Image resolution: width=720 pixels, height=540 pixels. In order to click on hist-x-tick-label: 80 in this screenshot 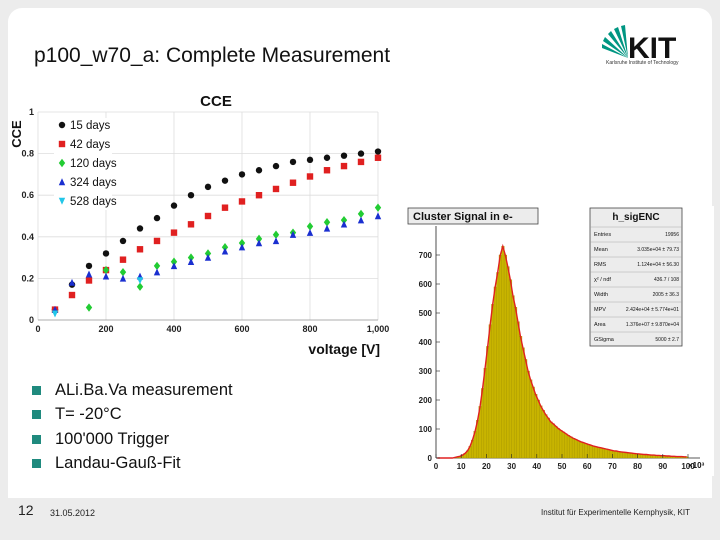, I will do `click(637, 466)`.